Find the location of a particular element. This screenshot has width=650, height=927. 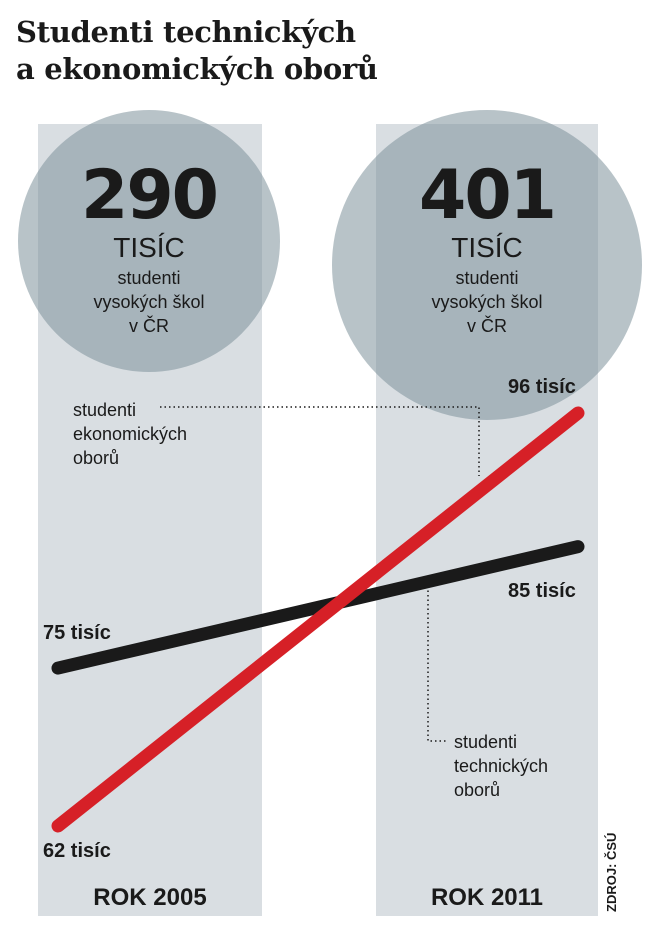

value-label-tech-2011: 96 tisíc is located at coordinates (542, 387).